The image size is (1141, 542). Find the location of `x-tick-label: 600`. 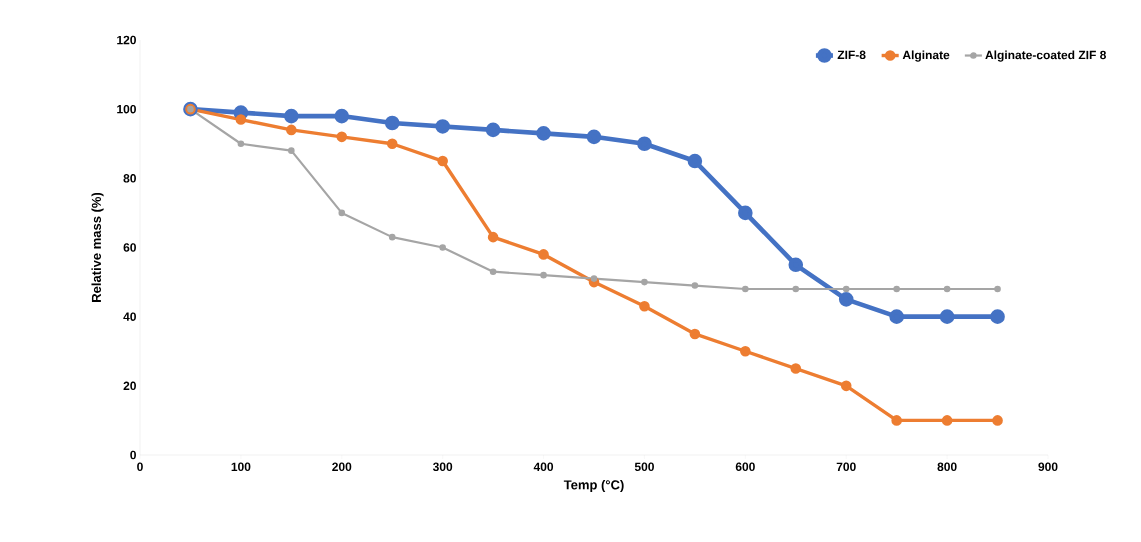

x-tick-label: 600 is located at coordinates (745, 467).